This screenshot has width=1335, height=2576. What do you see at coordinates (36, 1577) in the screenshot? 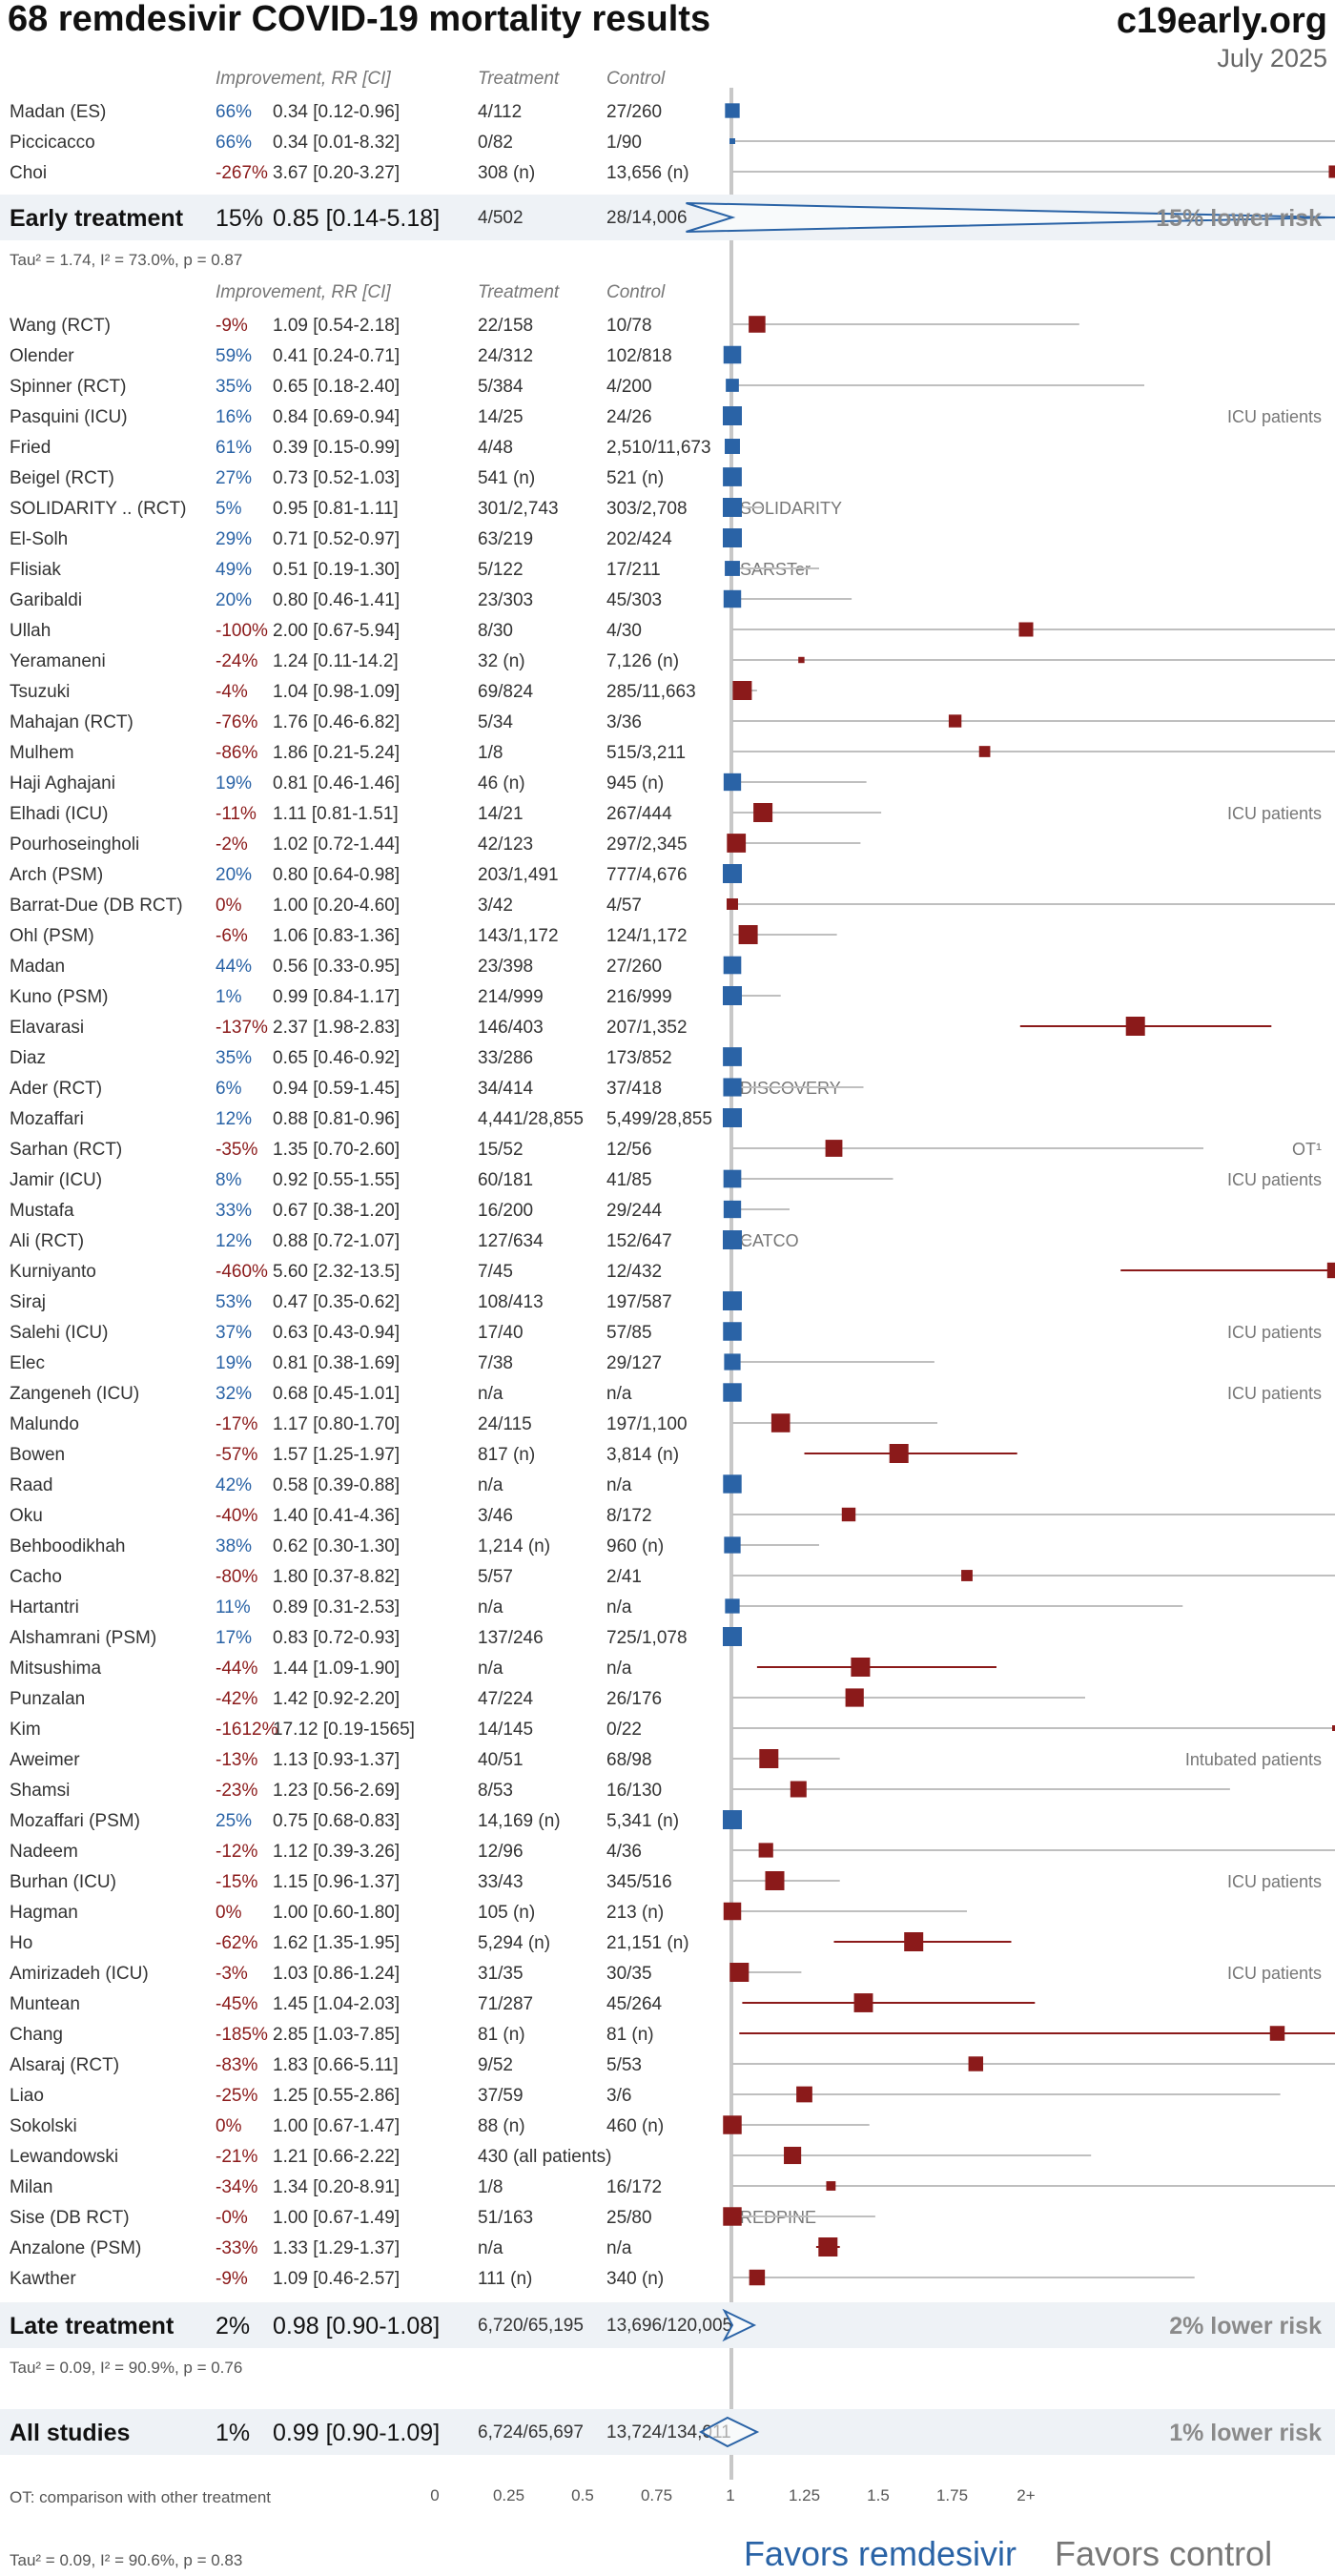
I see `study-name: Cacho` at bounding box center [36, 1577].